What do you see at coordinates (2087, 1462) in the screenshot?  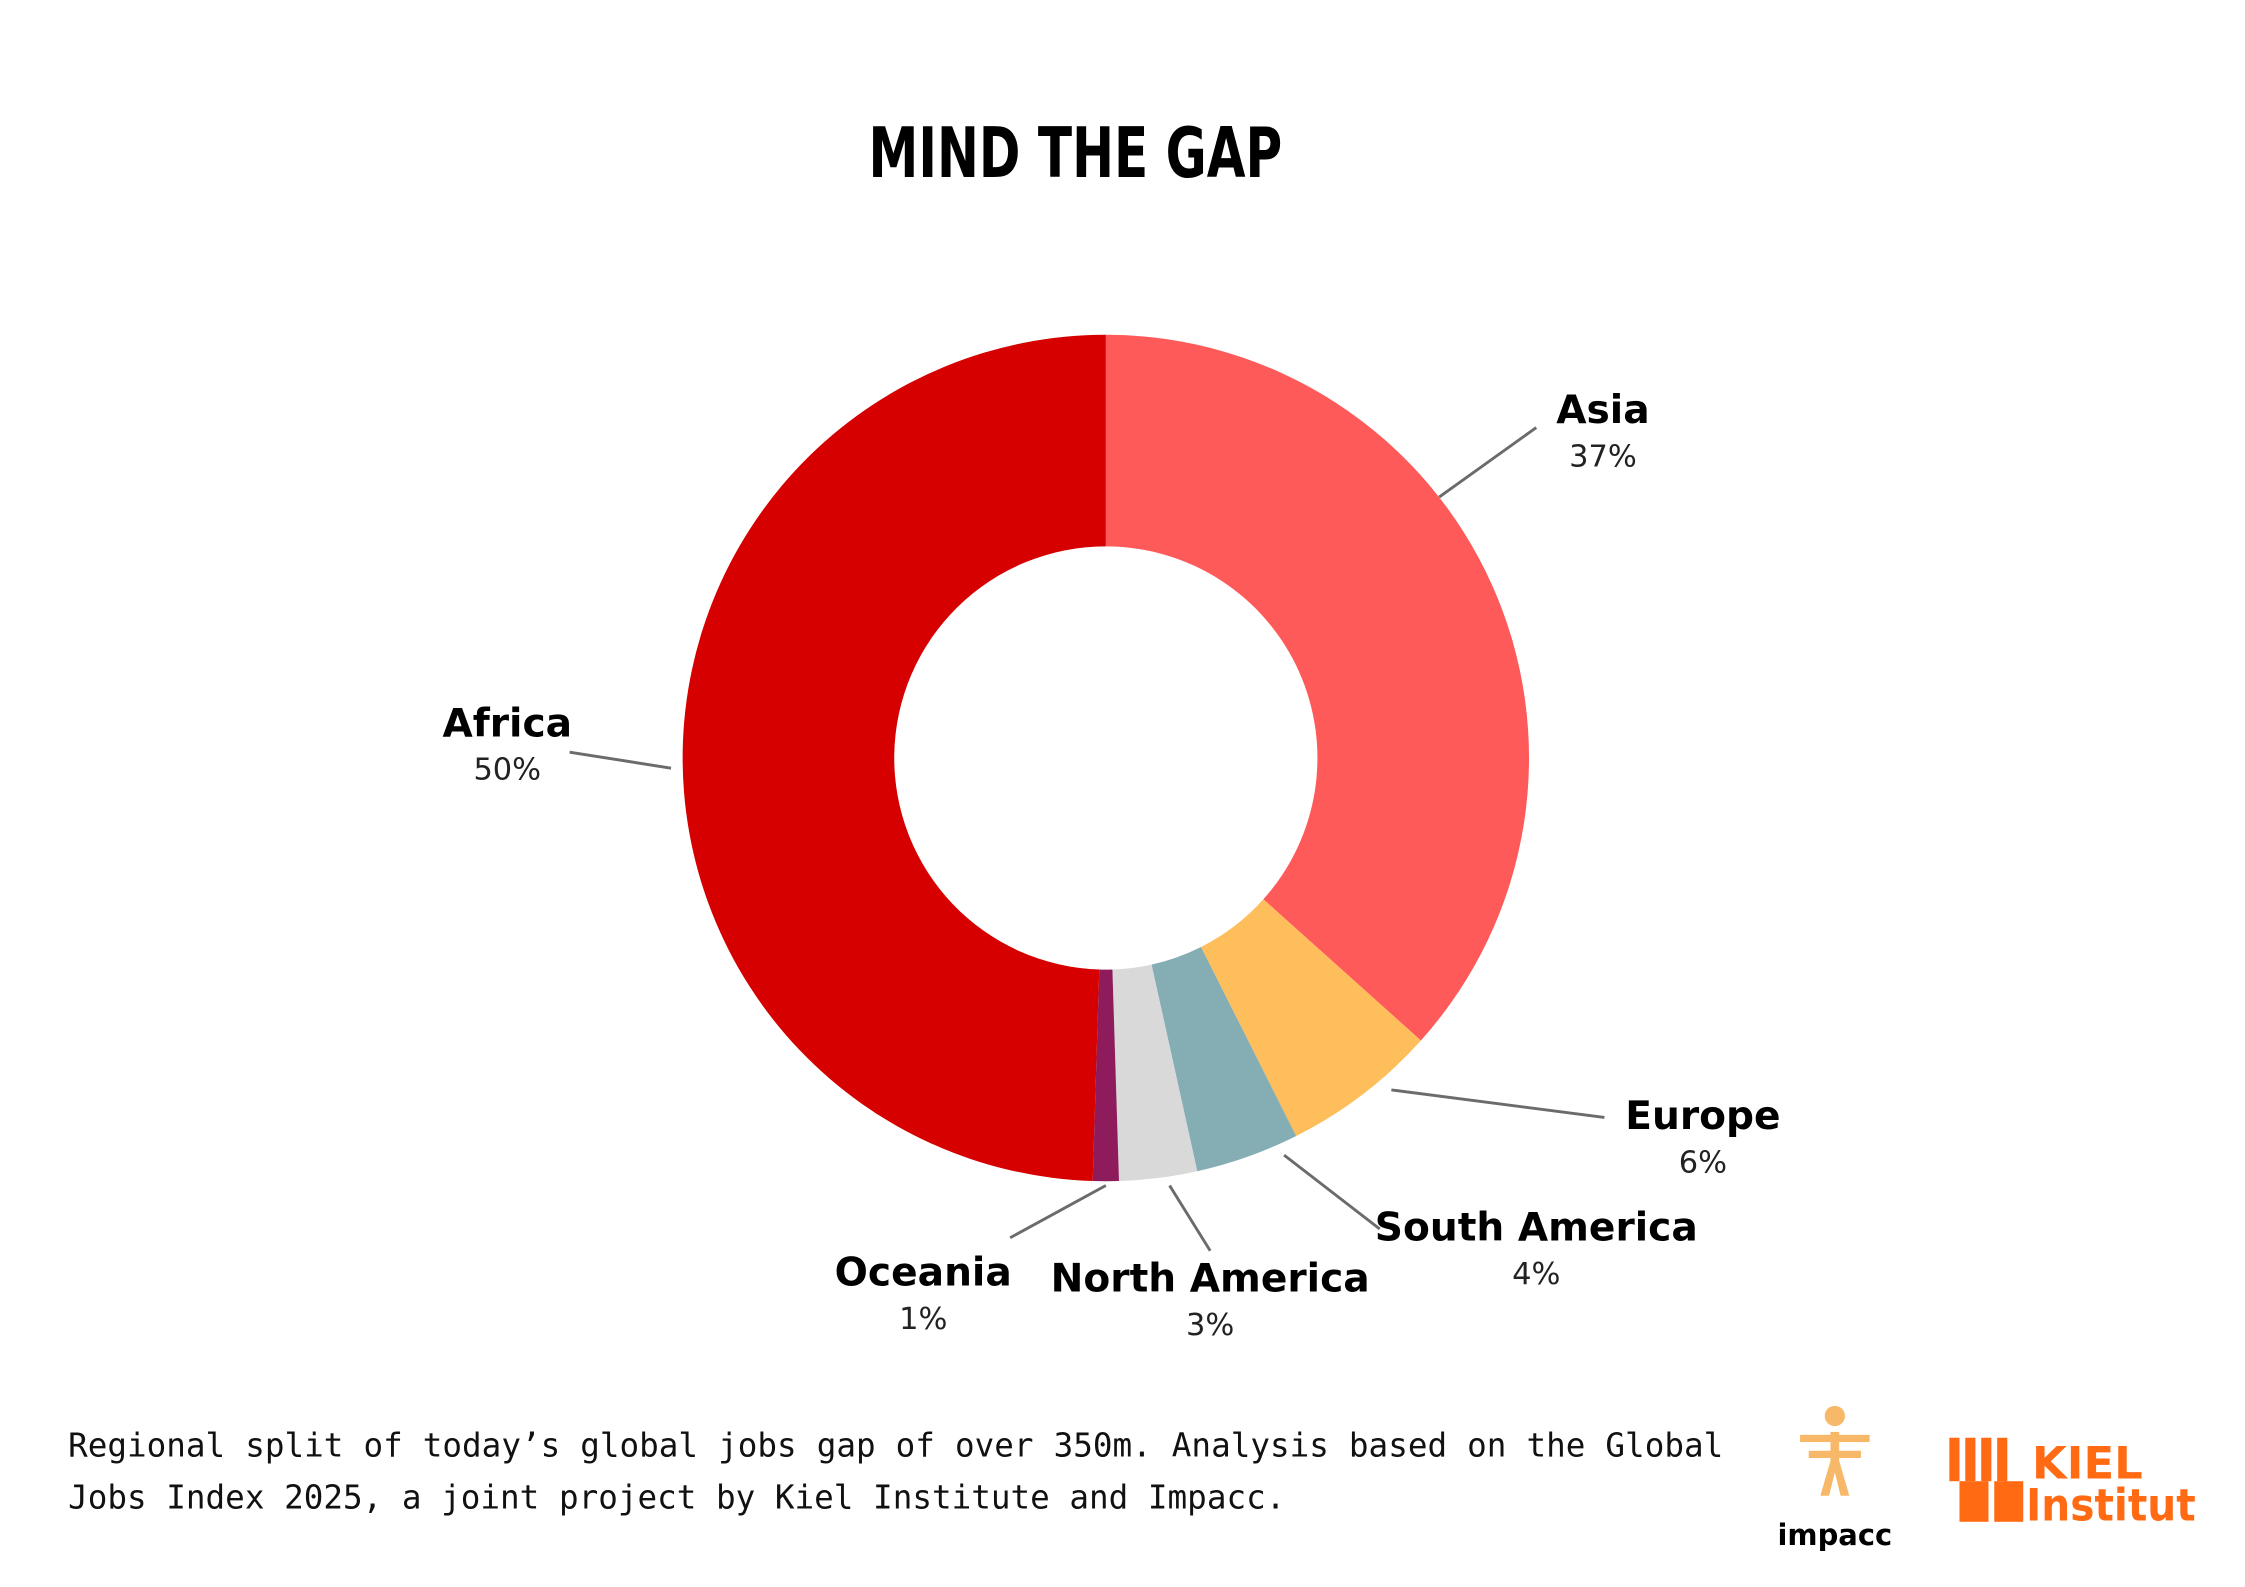 I see `kiel-text: KIEL` at bounding box center [2087, 1462].